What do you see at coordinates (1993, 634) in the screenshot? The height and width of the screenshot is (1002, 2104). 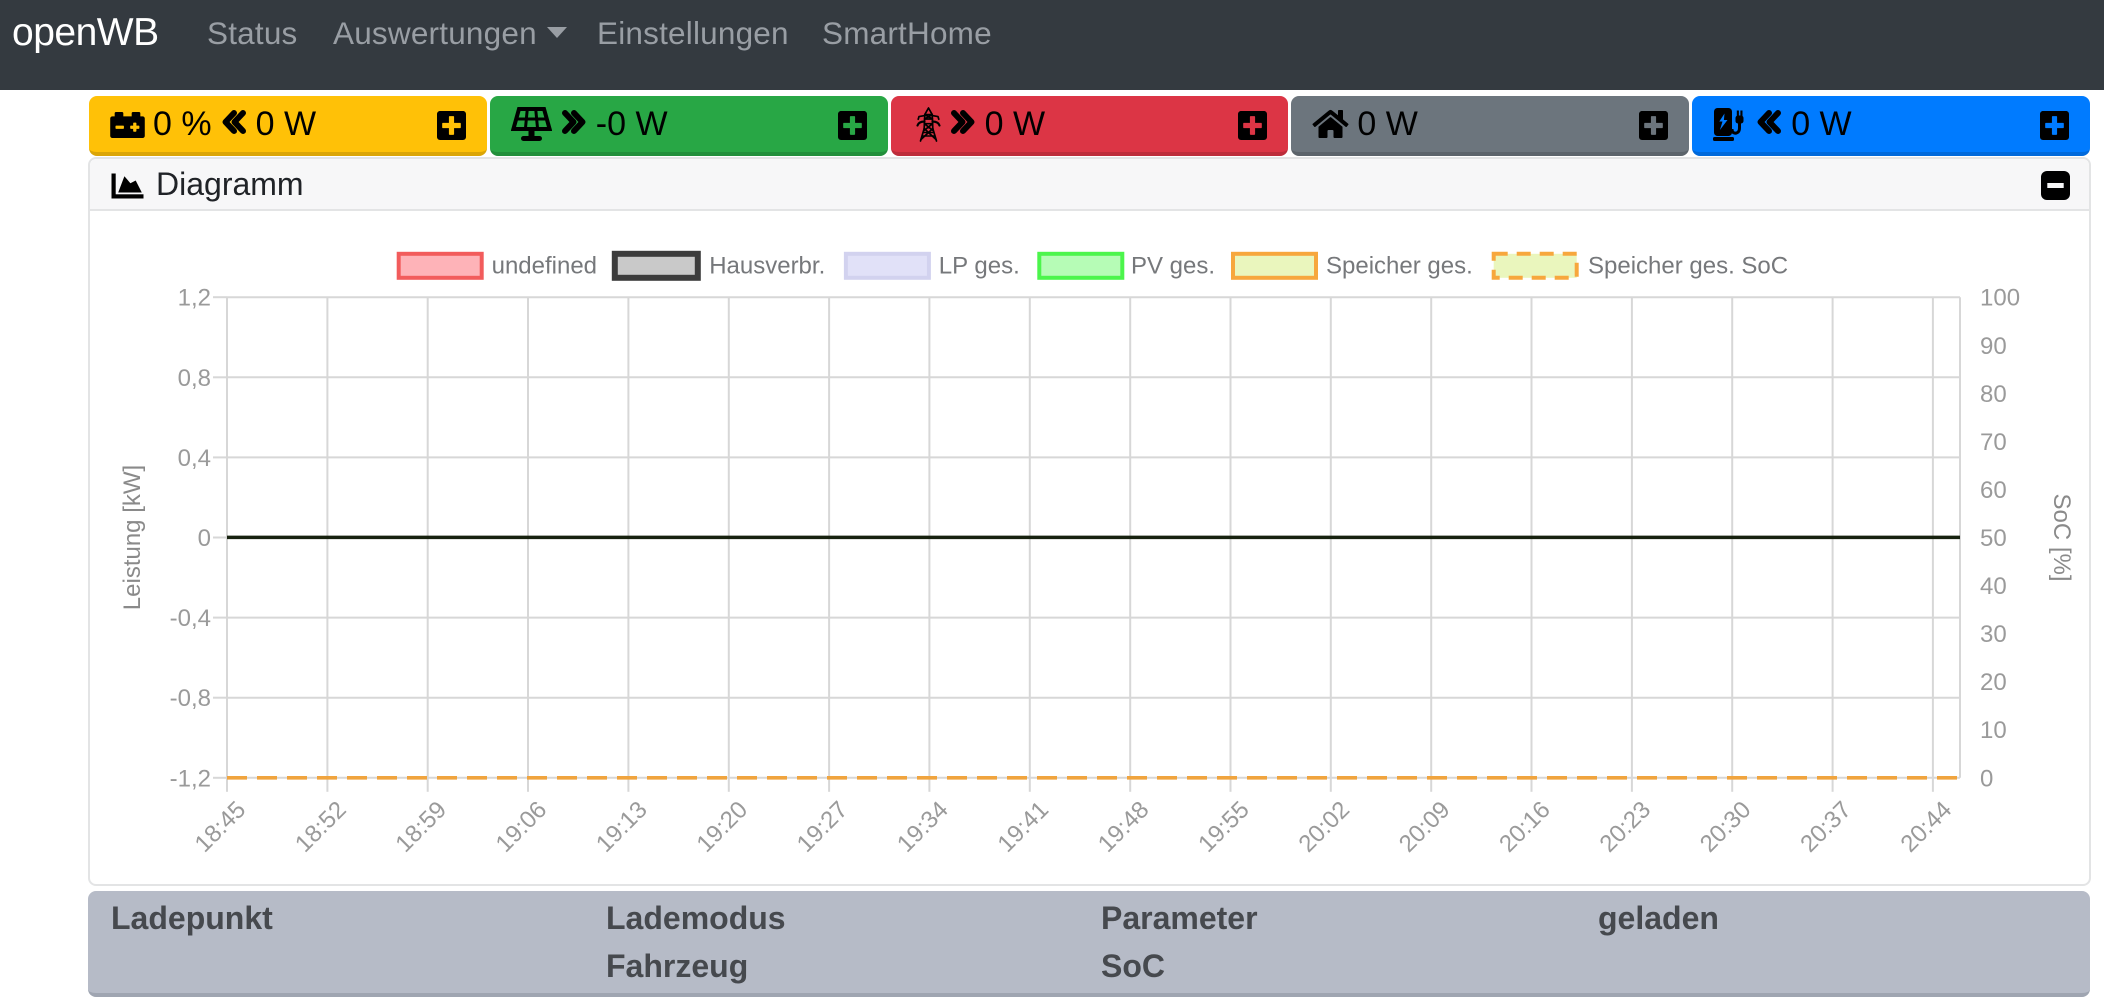 I see `svg-text: 30` at bounding box center [1993, 634].